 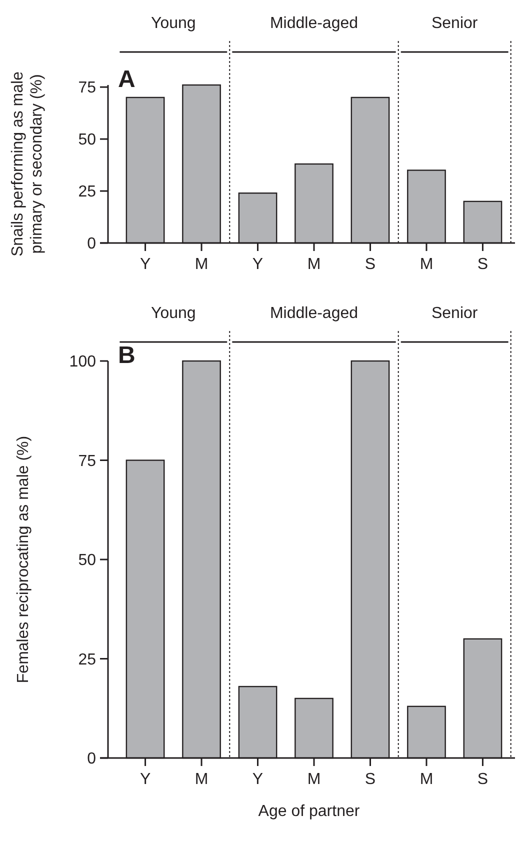 I want to click on y-axis-title: Females reciprocating as male (%), so click(x=23, y=560).